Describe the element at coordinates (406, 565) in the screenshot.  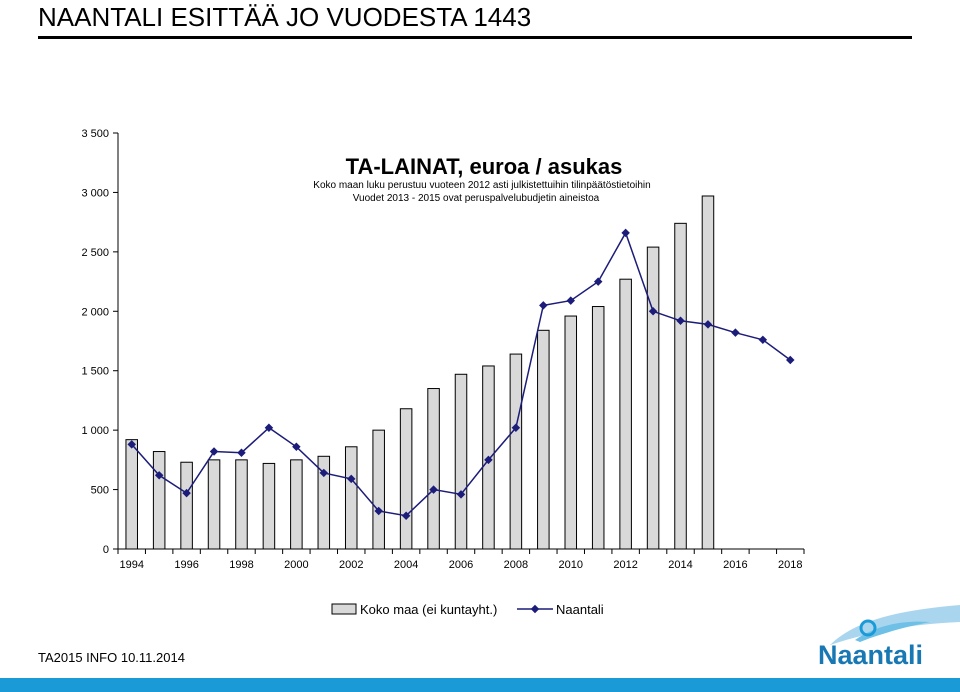
I see `x-tick-label: 2004` at that location.